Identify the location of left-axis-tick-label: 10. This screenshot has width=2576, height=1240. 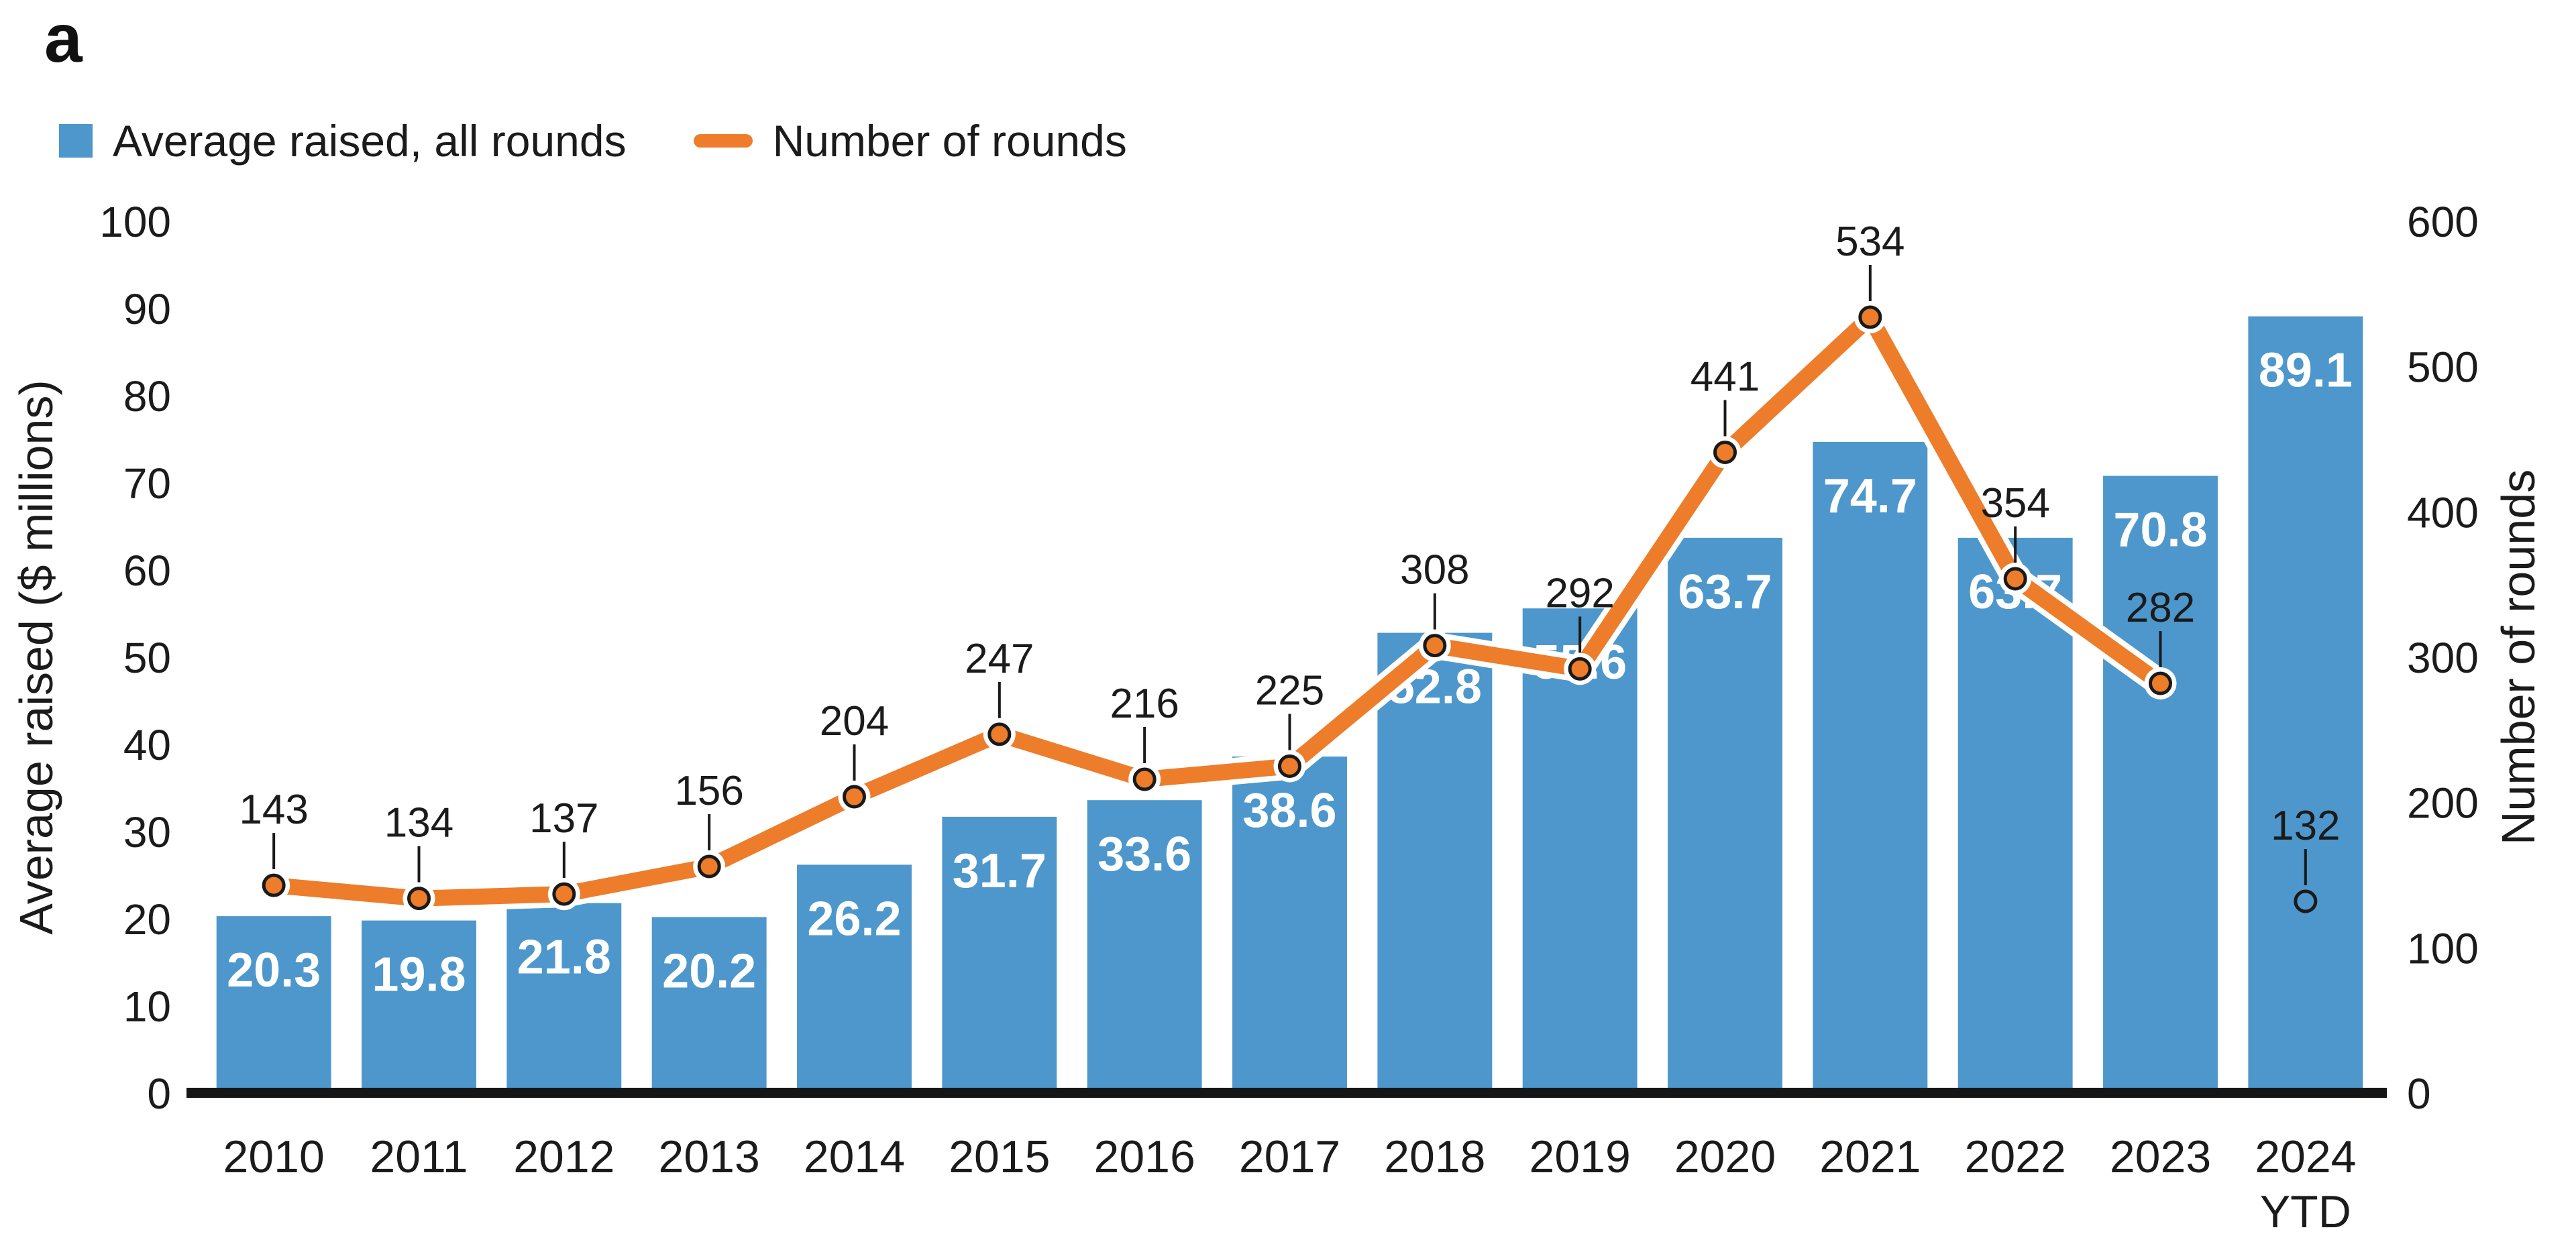
(147, 1007).